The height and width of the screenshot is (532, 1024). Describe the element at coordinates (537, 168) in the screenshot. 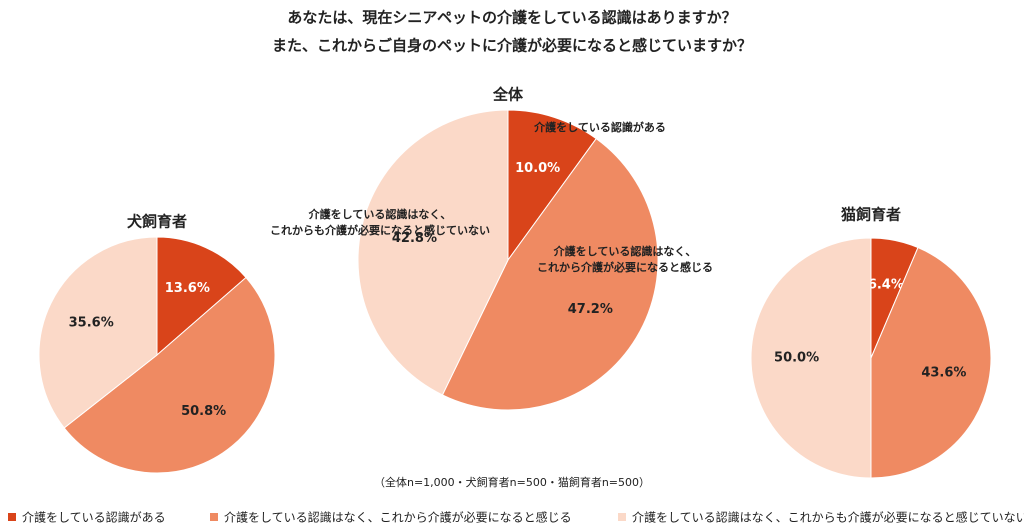

I see `value-label: 10.0%` at that location.